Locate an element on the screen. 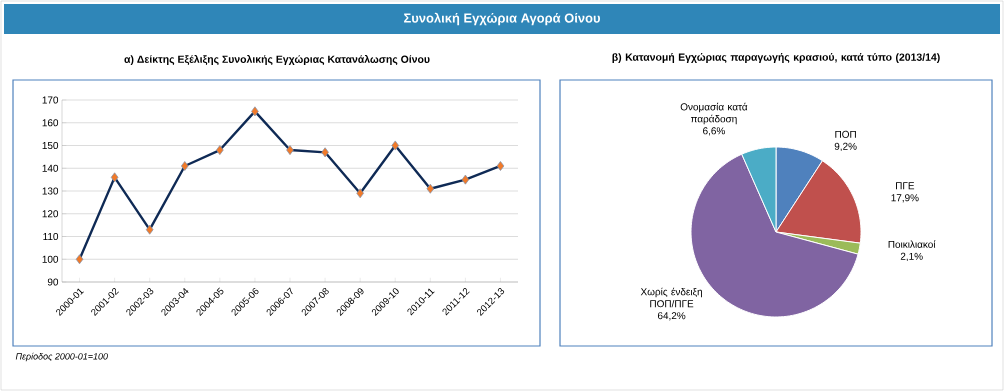 This screenshot has height=391, width=1004. y-tick-label: 160 is located at coordinates (50, 123).